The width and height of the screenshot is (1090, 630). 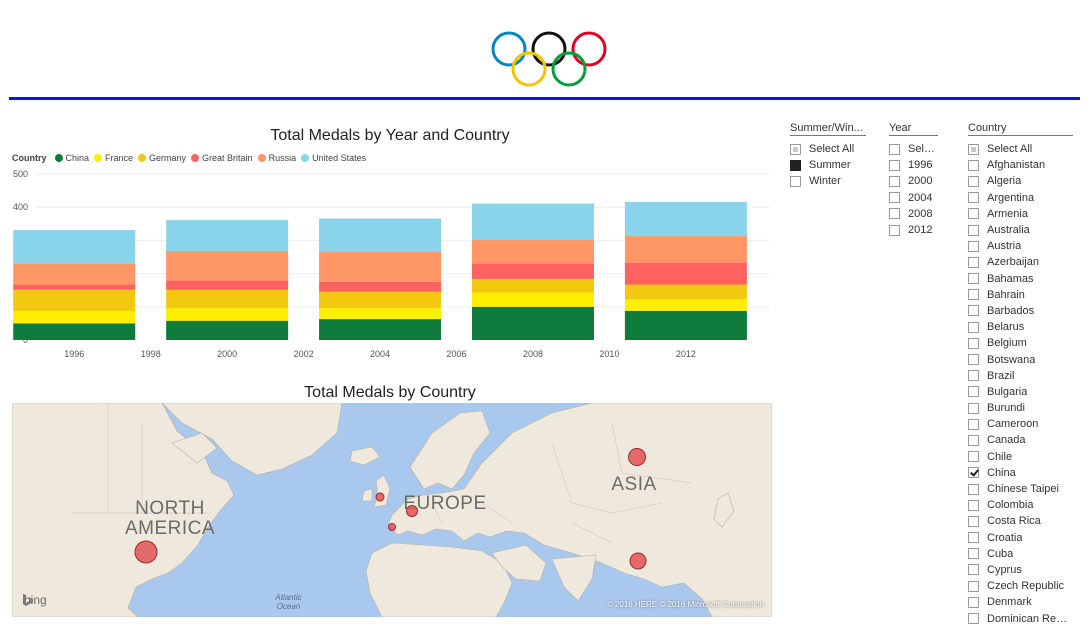 I want to click on legend-item: Germany, so click(x=162, y=158).